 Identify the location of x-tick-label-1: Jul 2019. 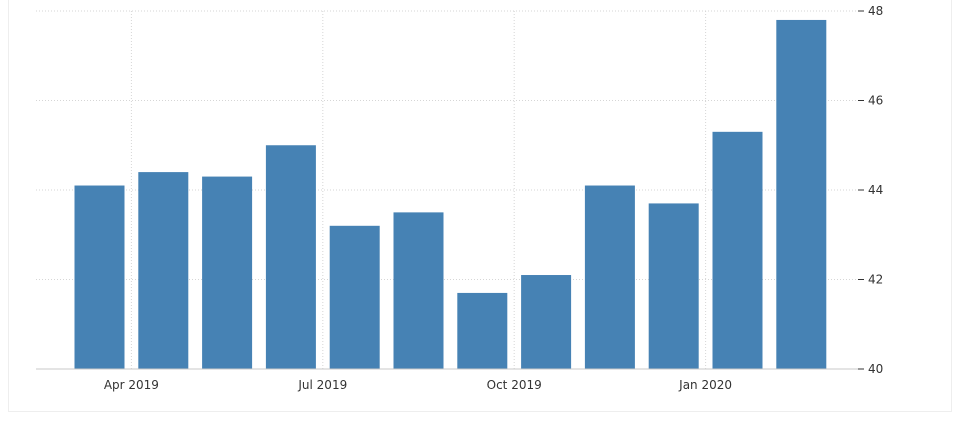
(322, 385).